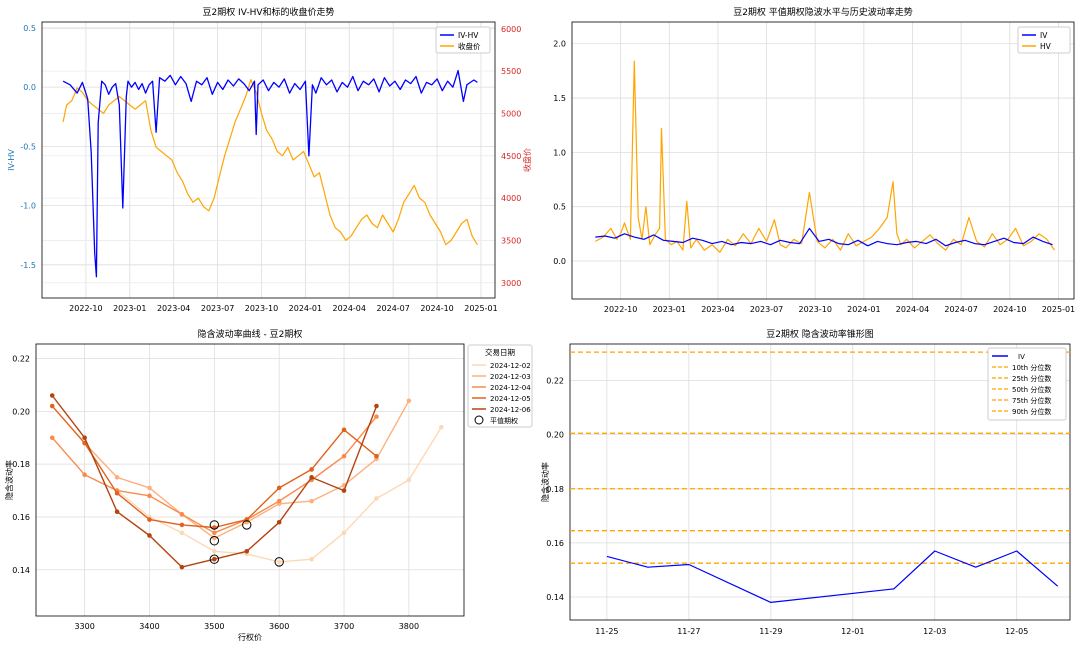  What do you see at coordinates (11, 160) in the screenshot?
I see `p1-ylabel: IV-HV` at bounding box center [11, 160].